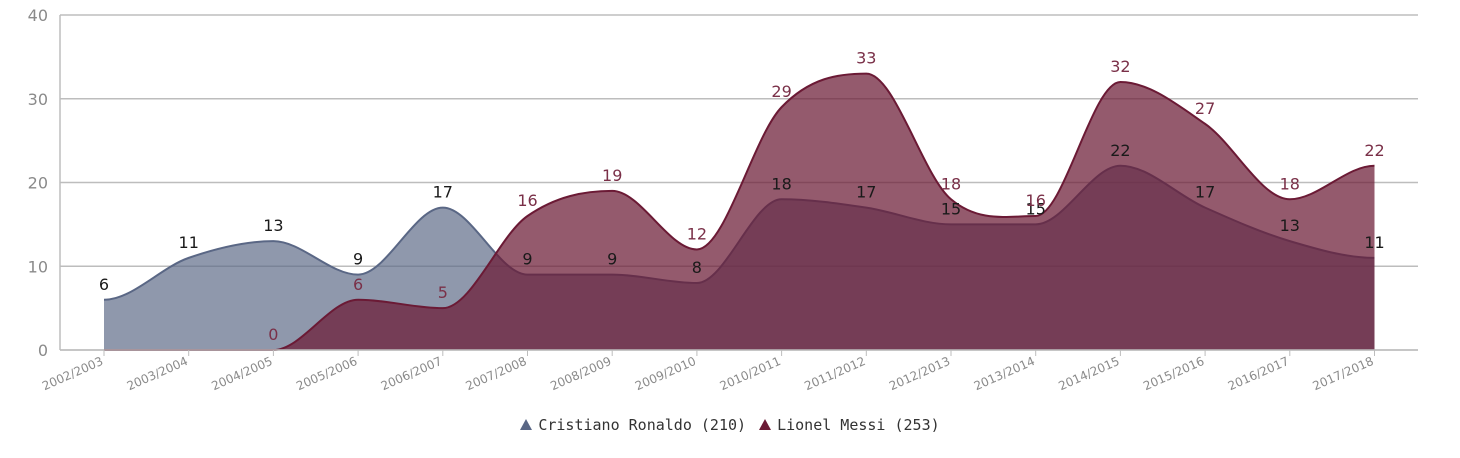 This screenshot has height=458, width=1460. I want to click on x-tick-label: 2017/2018, so click(1343, 373).